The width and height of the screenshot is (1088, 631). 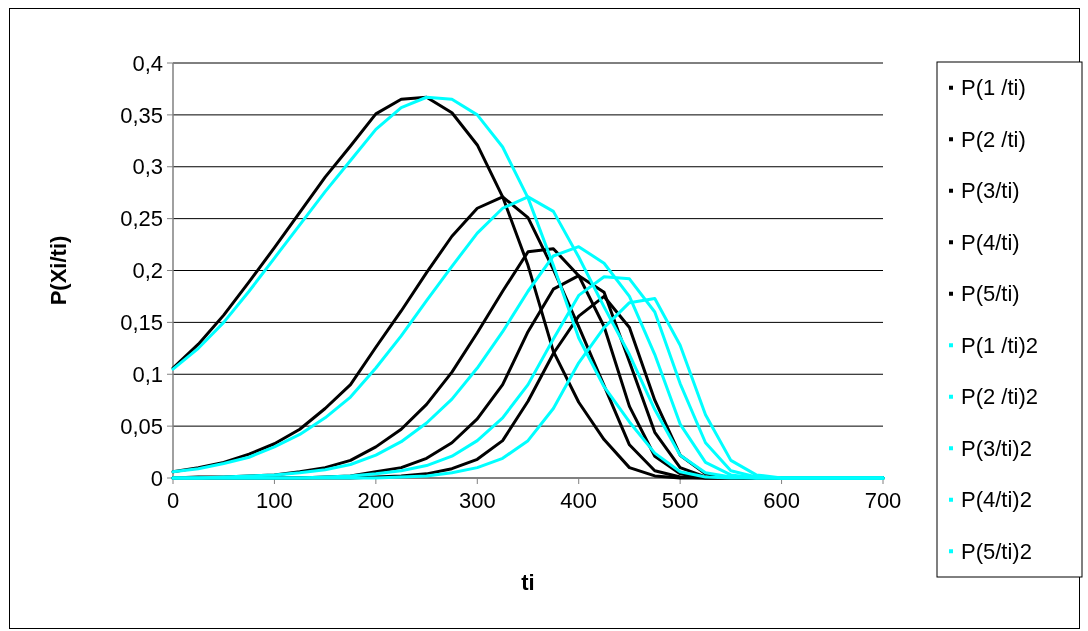 I want to click on legend-label: P(4/ti), so click(x=990, y=242).